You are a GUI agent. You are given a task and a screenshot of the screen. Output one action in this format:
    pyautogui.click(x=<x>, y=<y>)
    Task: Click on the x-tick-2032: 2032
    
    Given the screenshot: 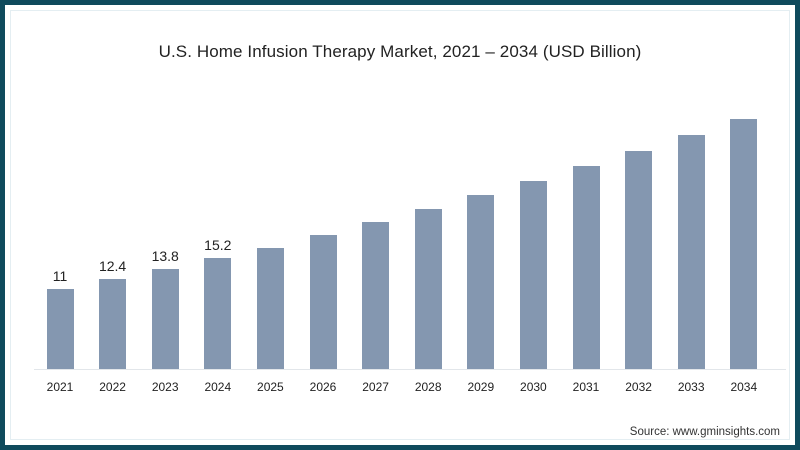 What is the action you would take?
    pyautogui.click(x=638, y=387)
    